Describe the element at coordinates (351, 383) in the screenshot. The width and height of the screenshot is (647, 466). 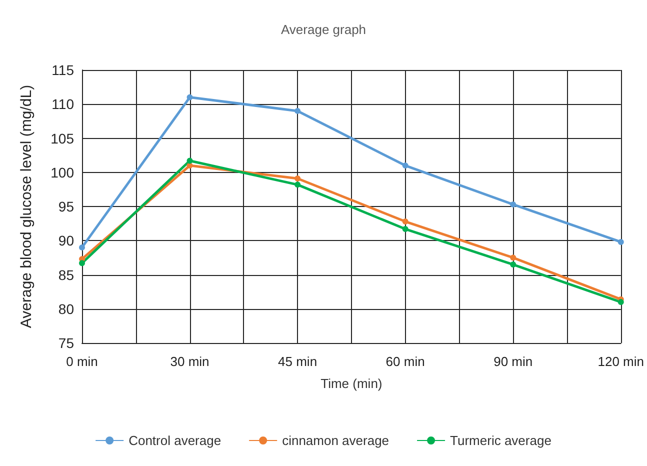
I see `x-axis-title: Time (min)` at that location.